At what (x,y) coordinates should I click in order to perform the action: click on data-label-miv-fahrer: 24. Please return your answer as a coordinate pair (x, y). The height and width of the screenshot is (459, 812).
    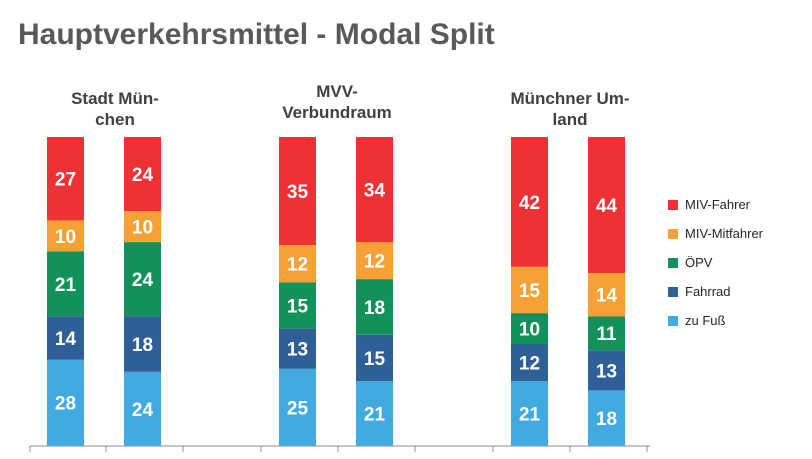
    Looking at the image, I should click on (143, 175).